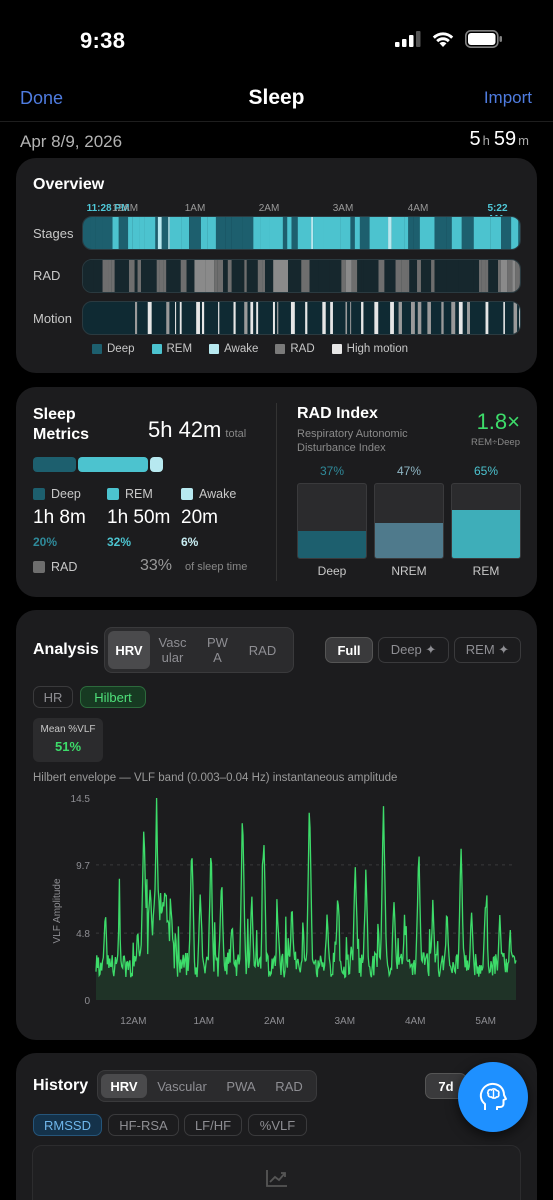 Image resolution: width=553 pixels, height=1200 pixels. Describe the element at coordinates (277, 1125) in the screenshot. I see `metric-vlf: %VLF` at that location.